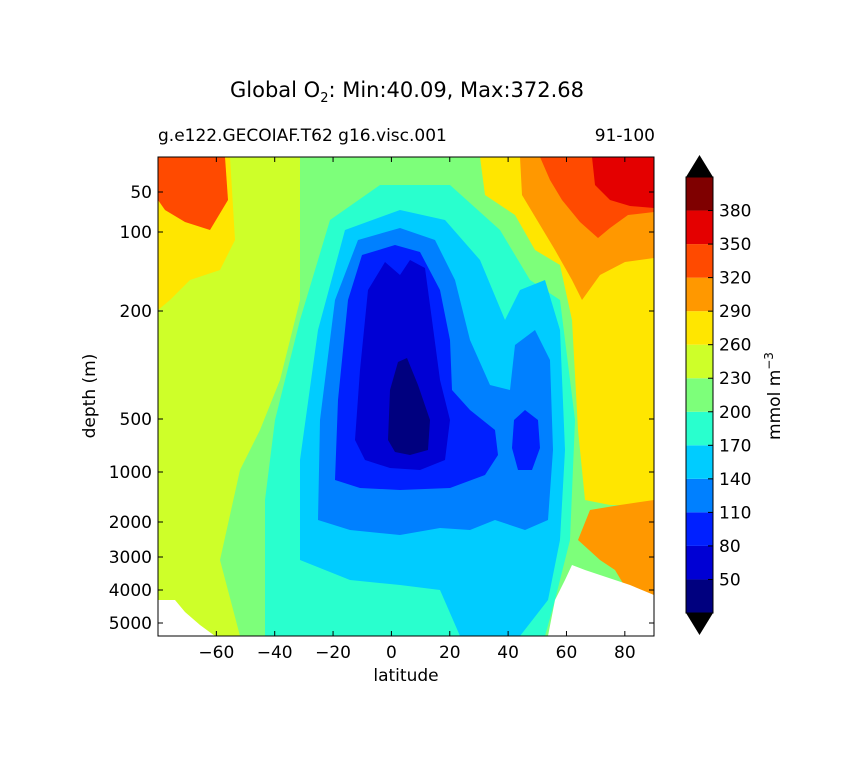 The width and height of the screenshot is (863, 766). What do you see at coordinates (275, 653) in the screenshot?
I see `x-tick-label: −40` at bounding box center [275, 653].